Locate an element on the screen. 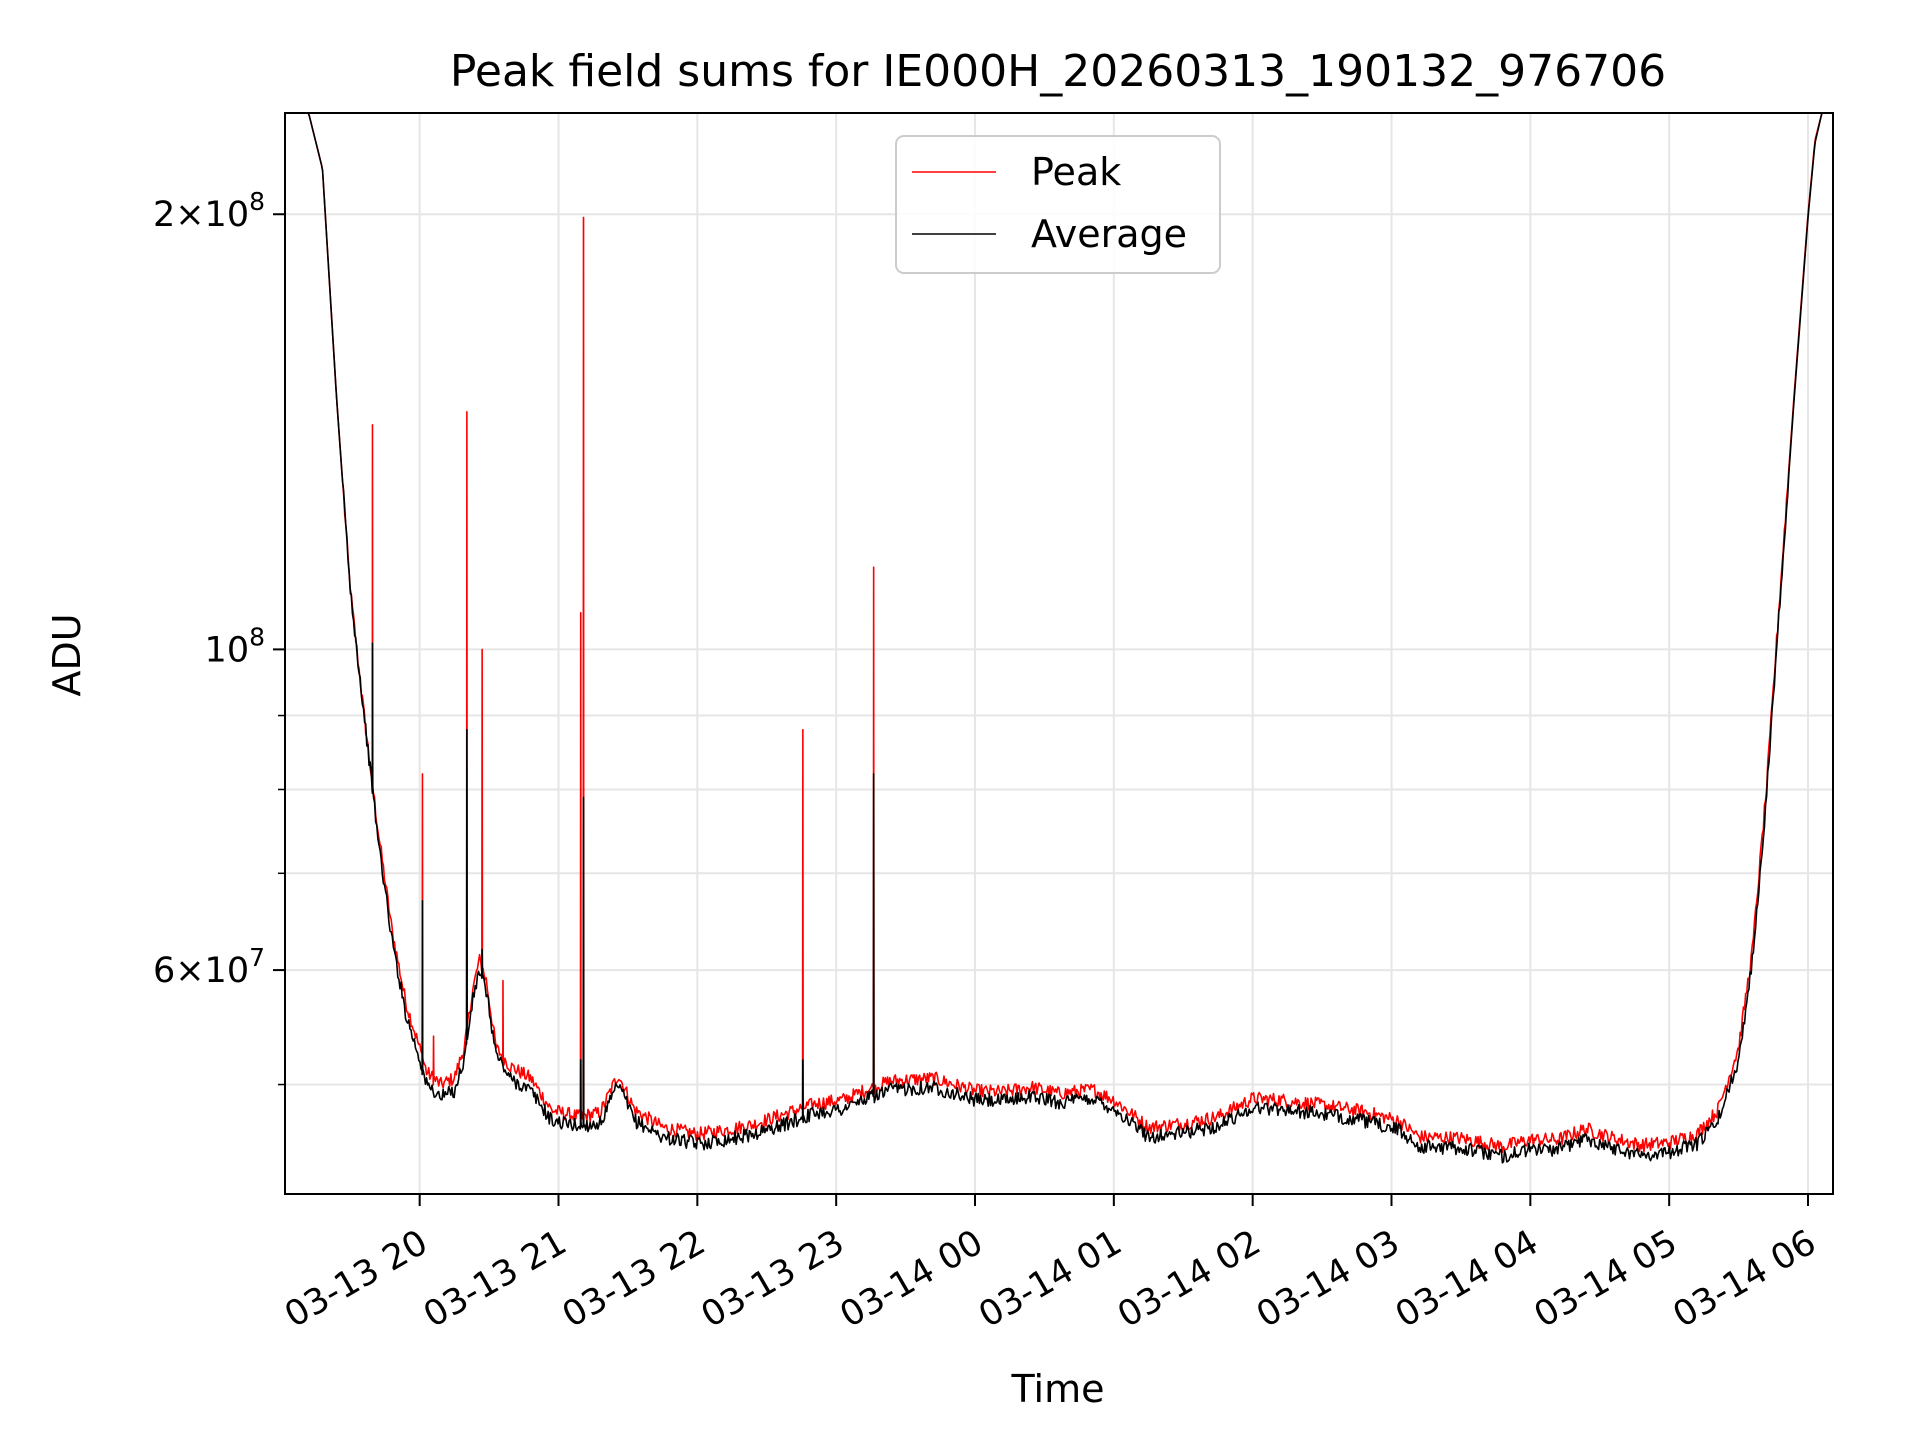  y-tick-label: 2×108 is located at coordinates (209, 211).